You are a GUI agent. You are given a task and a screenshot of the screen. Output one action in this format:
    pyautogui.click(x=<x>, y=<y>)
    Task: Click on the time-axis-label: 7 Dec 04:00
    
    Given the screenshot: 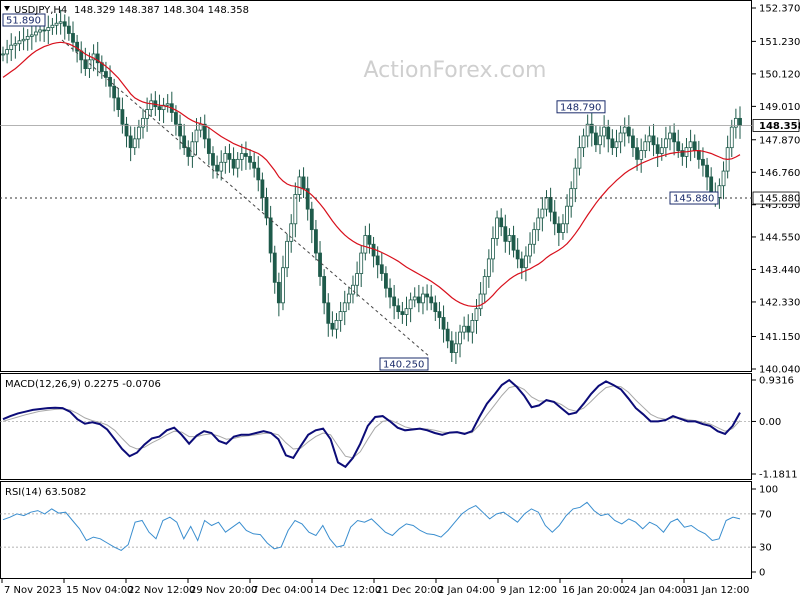 What is the action you would take?
    pyautogui.click(x=282, y=590)
    